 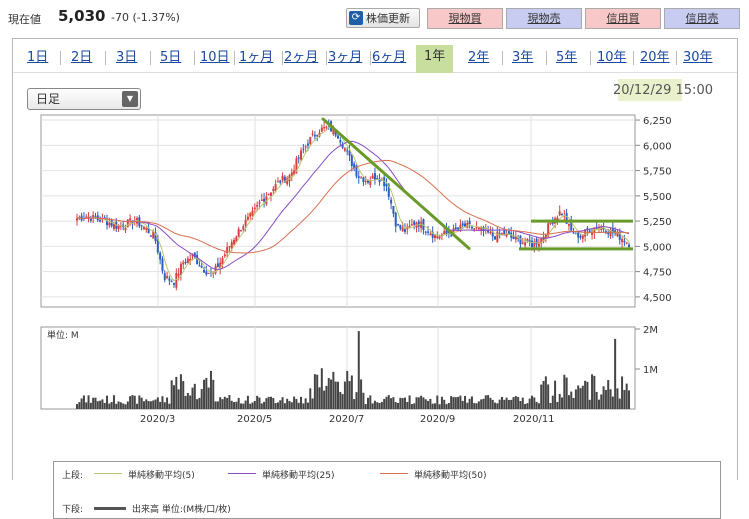 What do you see at coordinates (567, 57) in the screenshot?
I see `tab-5y: 5年` at bounding box center [567, 57].